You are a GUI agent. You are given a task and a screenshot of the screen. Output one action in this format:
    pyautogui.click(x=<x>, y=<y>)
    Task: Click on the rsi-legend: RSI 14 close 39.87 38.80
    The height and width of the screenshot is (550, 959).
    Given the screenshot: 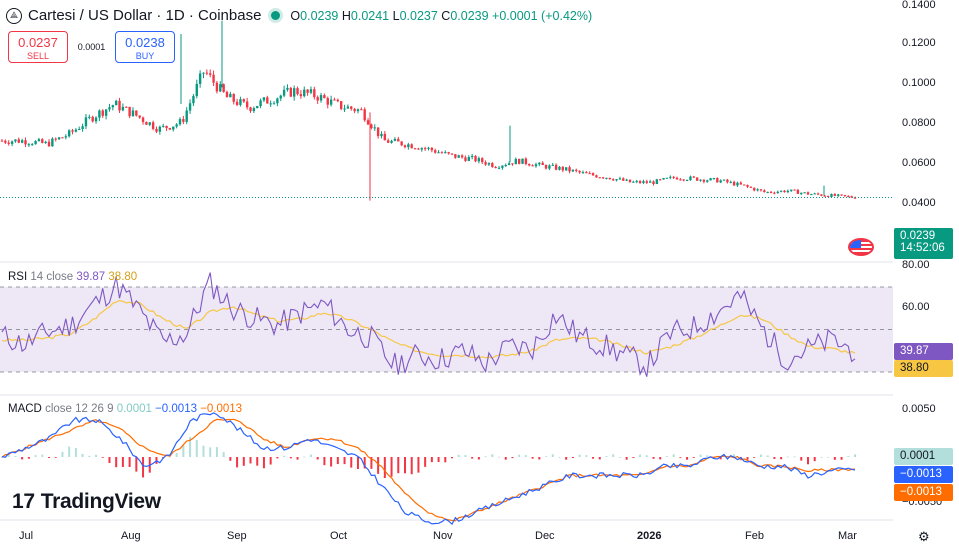 What is the action you would take?
    pyautogui.click(x=73, y=277)
    